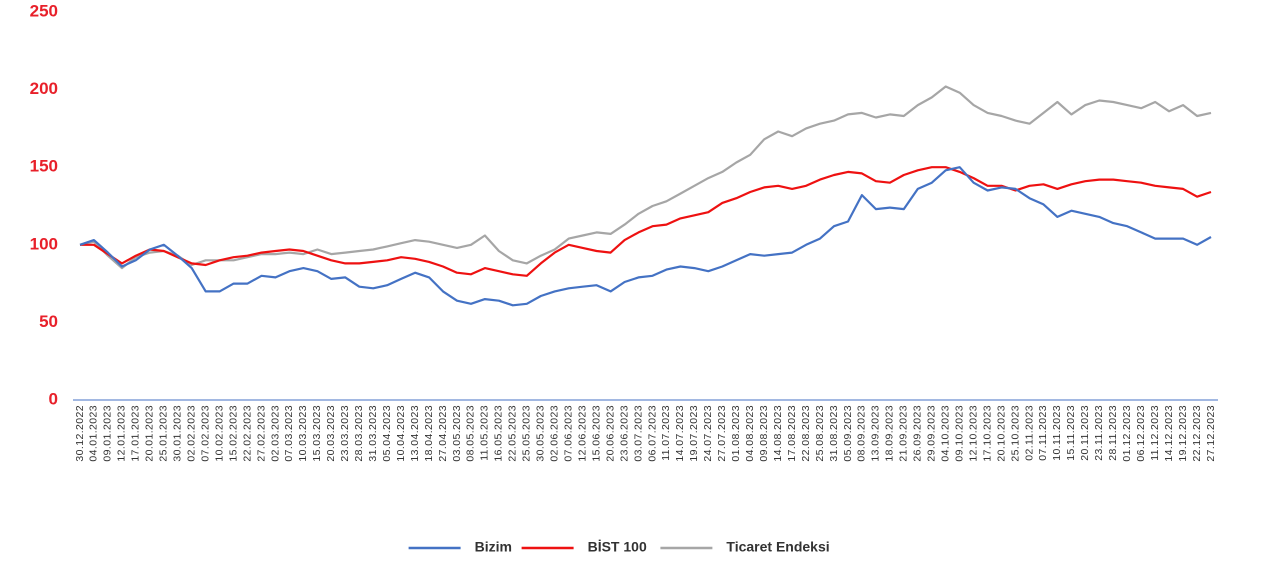 The image size is (1269, 561). Describe the element at coordinates (638, 433) in the screenshot. I see `x-tick-label: 03.07.2023` at that location.